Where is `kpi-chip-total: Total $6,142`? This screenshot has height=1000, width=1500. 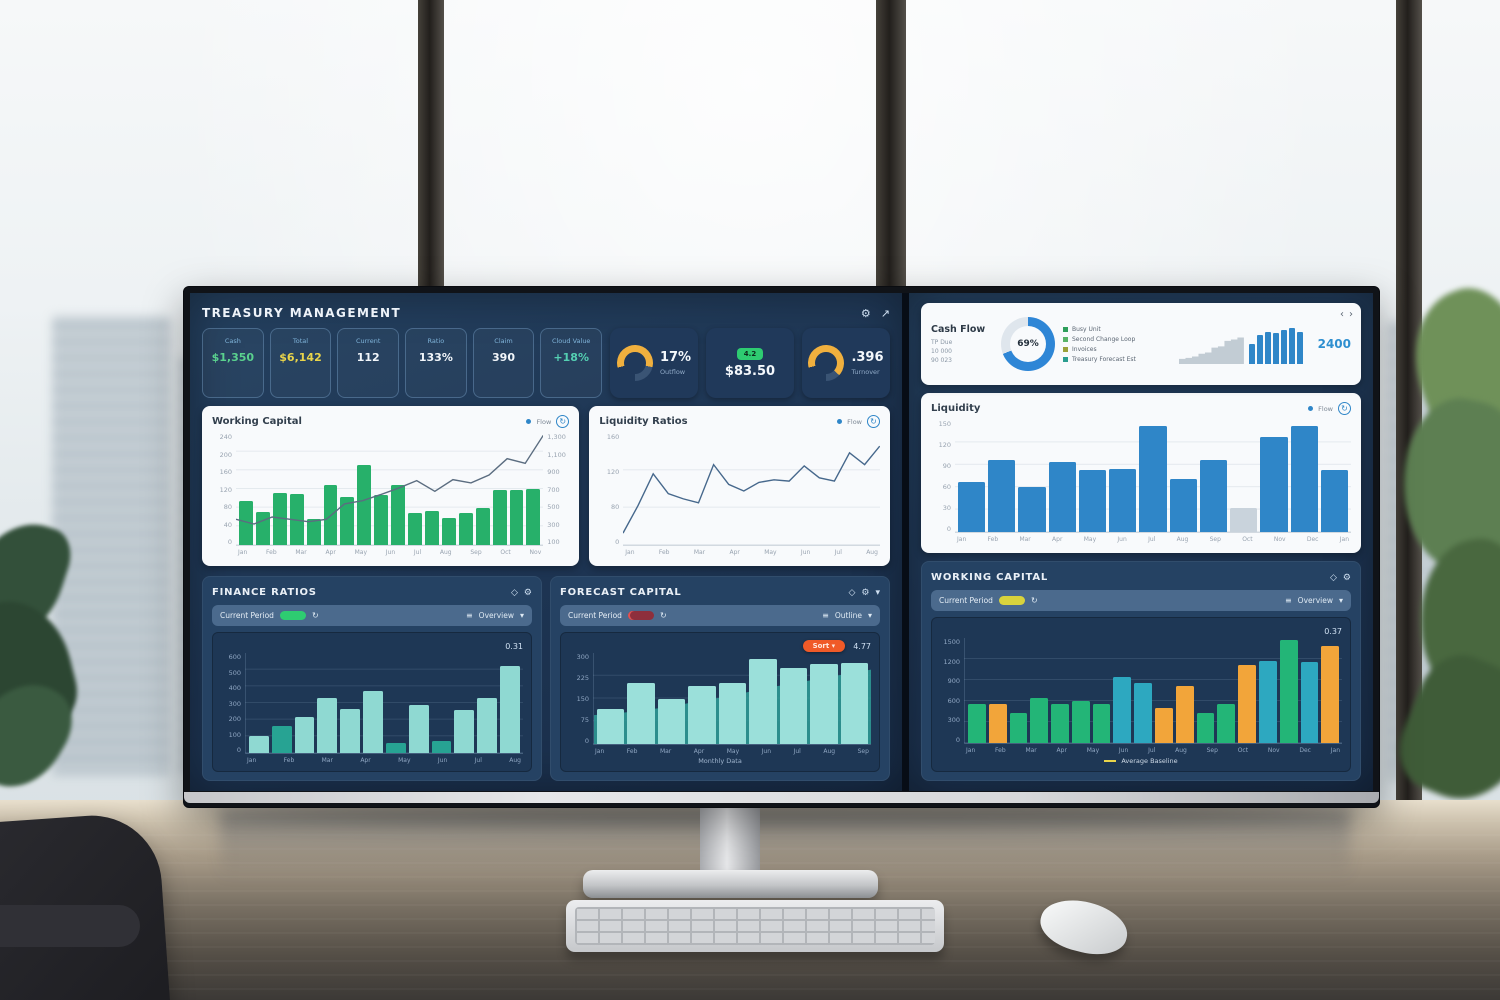
kpi-chip-total: Total $6,142 is located at coordinates (300, 363).